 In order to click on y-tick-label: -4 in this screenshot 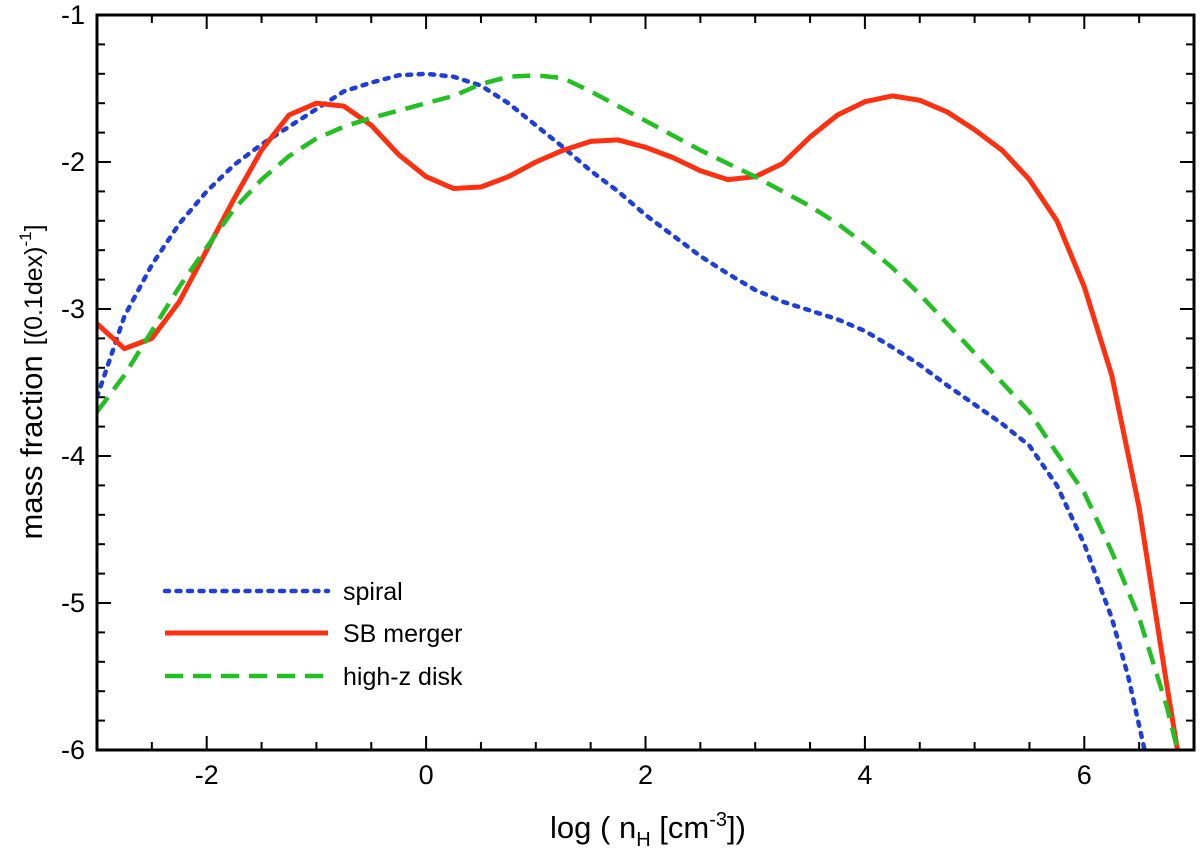, I will do `click(73, 456)`.